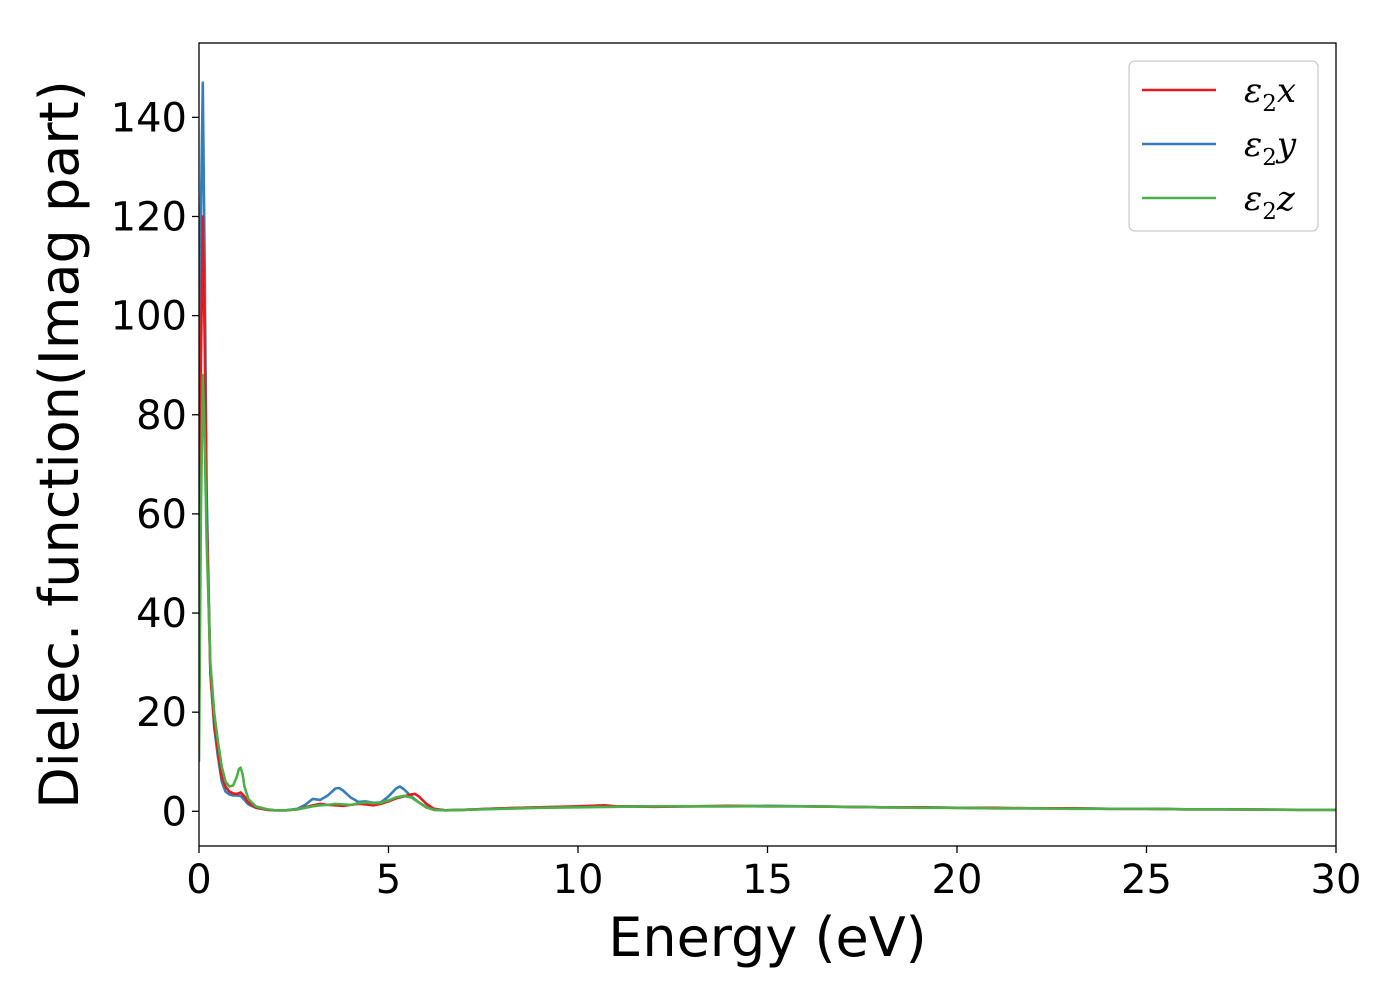 This screenshot has height=1000, width=1400. I want to click on y-tick-label: 20, so click(161, 713).